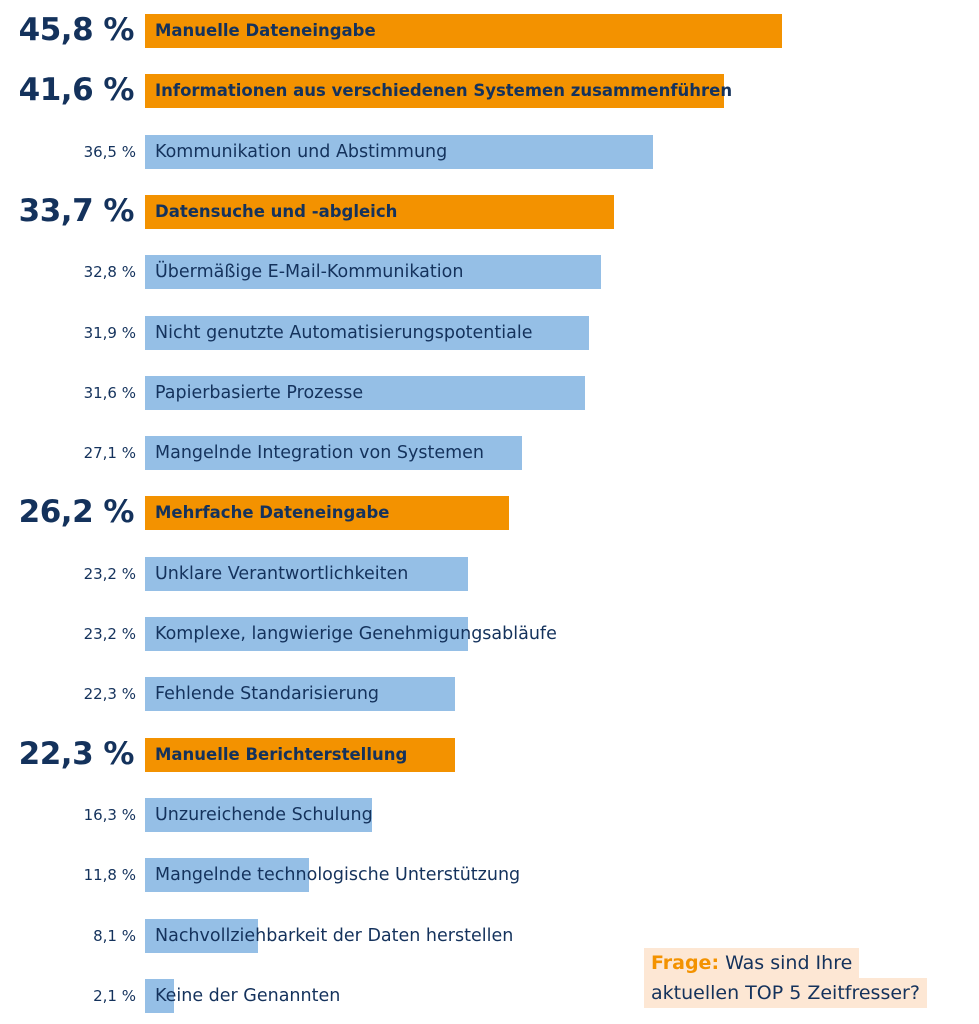 The image size is (979, 1024). Describe the element at coordinates (76, 512) in the screenshot. I see `value-label: 26,2 %` at that location.